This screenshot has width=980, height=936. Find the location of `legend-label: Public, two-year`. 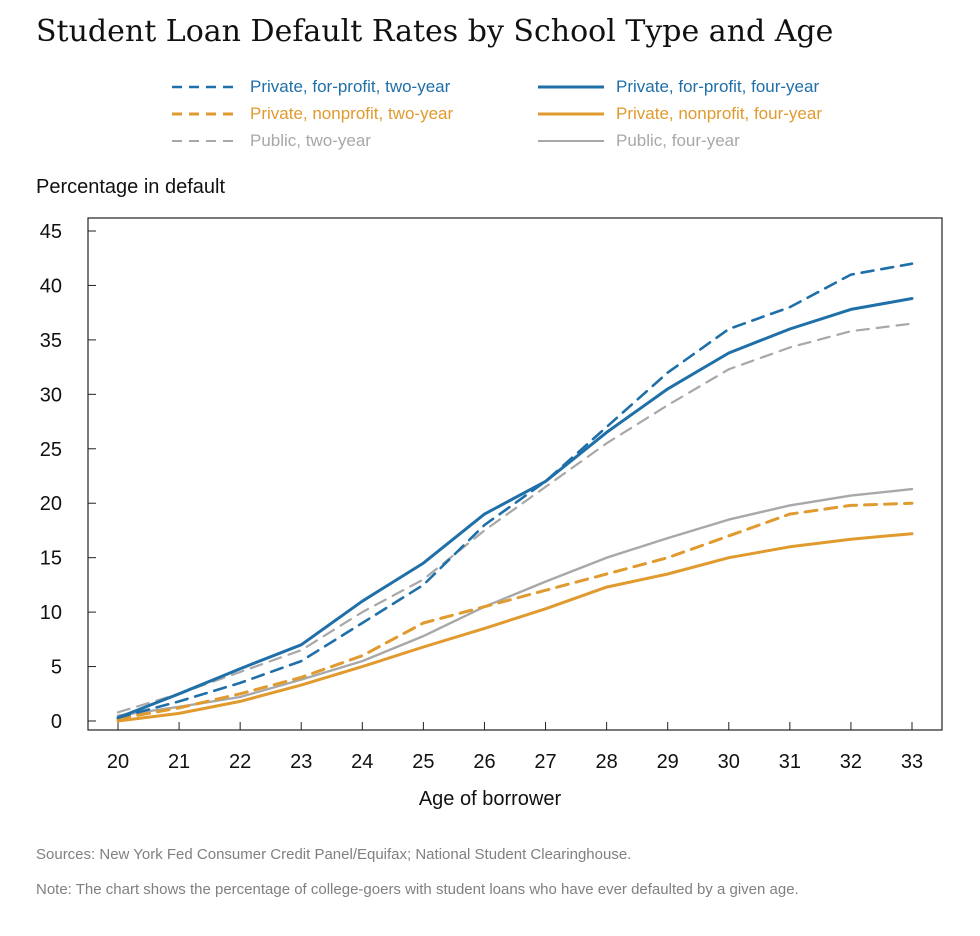

legend-label: Public, two-year is located at coordinates (310, 140).